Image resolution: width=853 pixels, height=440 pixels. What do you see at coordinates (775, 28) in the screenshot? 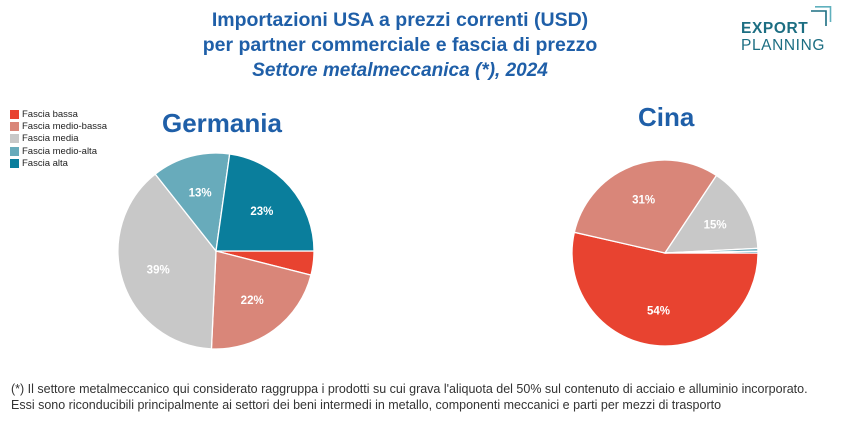
I see `logo-line-1: EXPORT` at bounding box center [775, 28].